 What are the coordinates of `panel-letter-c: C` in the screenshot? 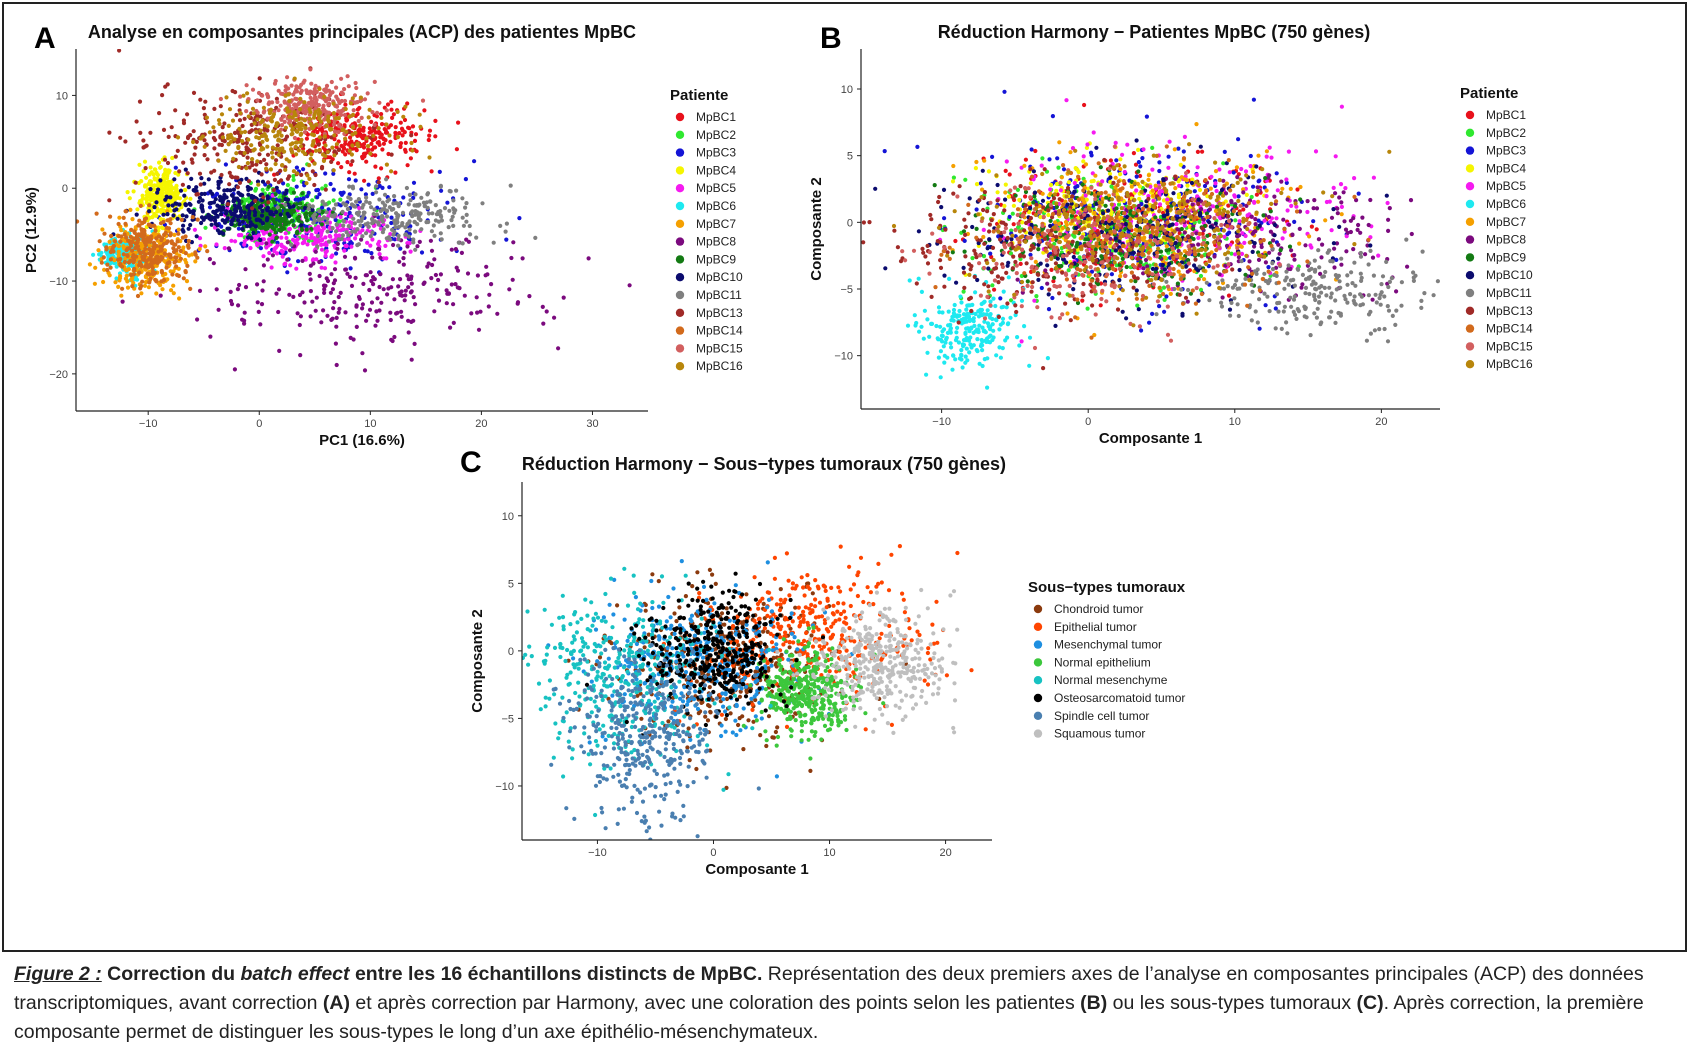 It's located at (471, 462).